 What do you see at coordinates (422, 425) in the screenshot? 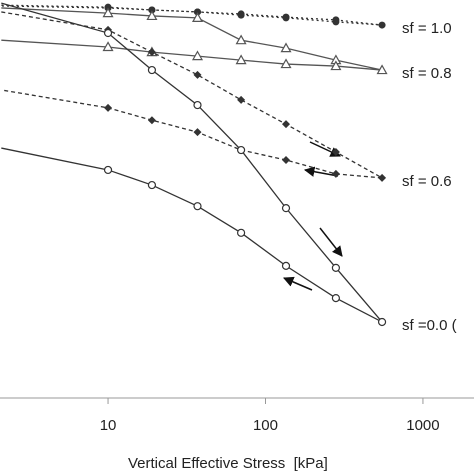
I see `x-tick-label: 1000` at bounding box center [422, 425].